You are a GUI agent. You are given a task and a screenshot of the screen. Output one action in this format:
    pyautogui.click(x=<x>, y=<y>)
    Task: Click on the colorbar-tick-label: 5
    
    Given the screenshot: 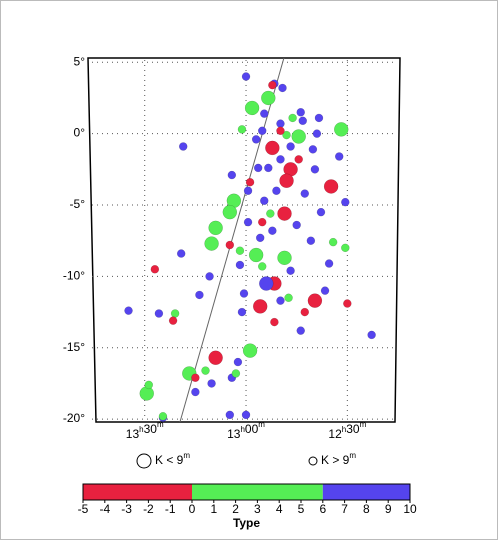 What is the action you would take?
    pyautogui.click(x=301, y=509)
    